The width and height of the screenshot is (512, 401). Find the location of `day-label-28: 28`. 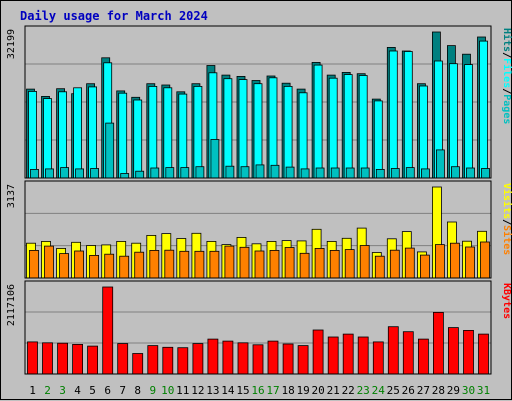

day-label-28: 28 is located at coordinates (438, 390).